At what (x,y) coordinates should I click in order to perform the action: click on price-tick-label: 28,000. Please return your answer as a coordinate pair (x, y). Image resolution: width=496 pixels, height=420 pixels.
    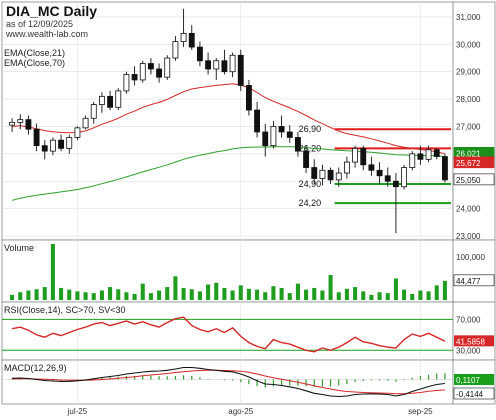
    Looking at the image, I should click on (468, 99).